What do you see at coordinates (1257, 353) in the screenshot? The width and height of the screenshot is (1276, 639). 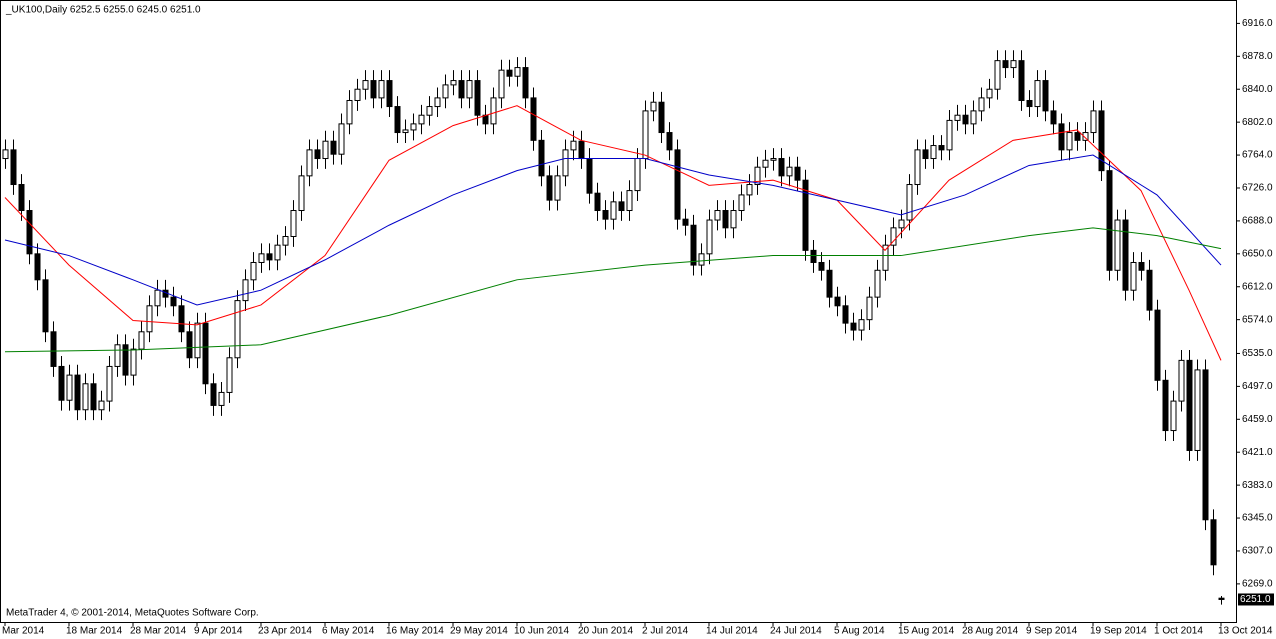 I see `y-tick-label: 6535.0` at bounding box center [1257, 353].